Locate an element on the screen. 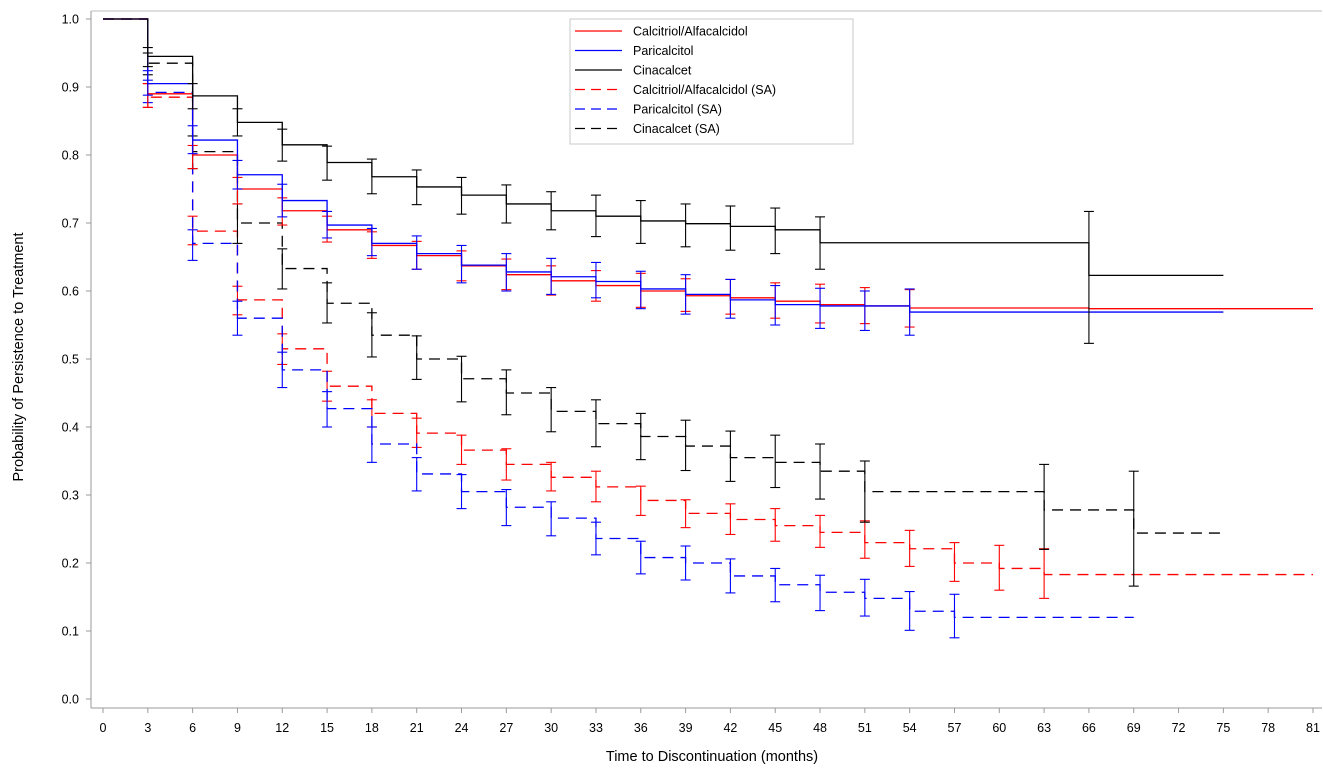 The height and width of the screenshot is (770, 1323). x-tick-label: 60 is located at coordinates (999, 728).